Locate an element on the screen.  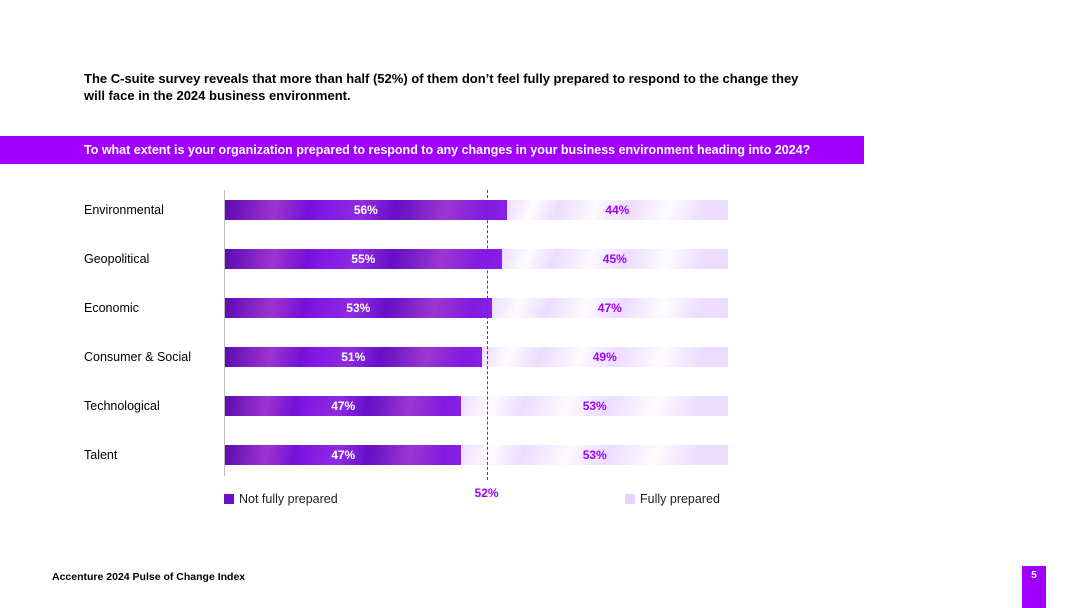
page-number: 5 is located at coordinates (1034, 587).